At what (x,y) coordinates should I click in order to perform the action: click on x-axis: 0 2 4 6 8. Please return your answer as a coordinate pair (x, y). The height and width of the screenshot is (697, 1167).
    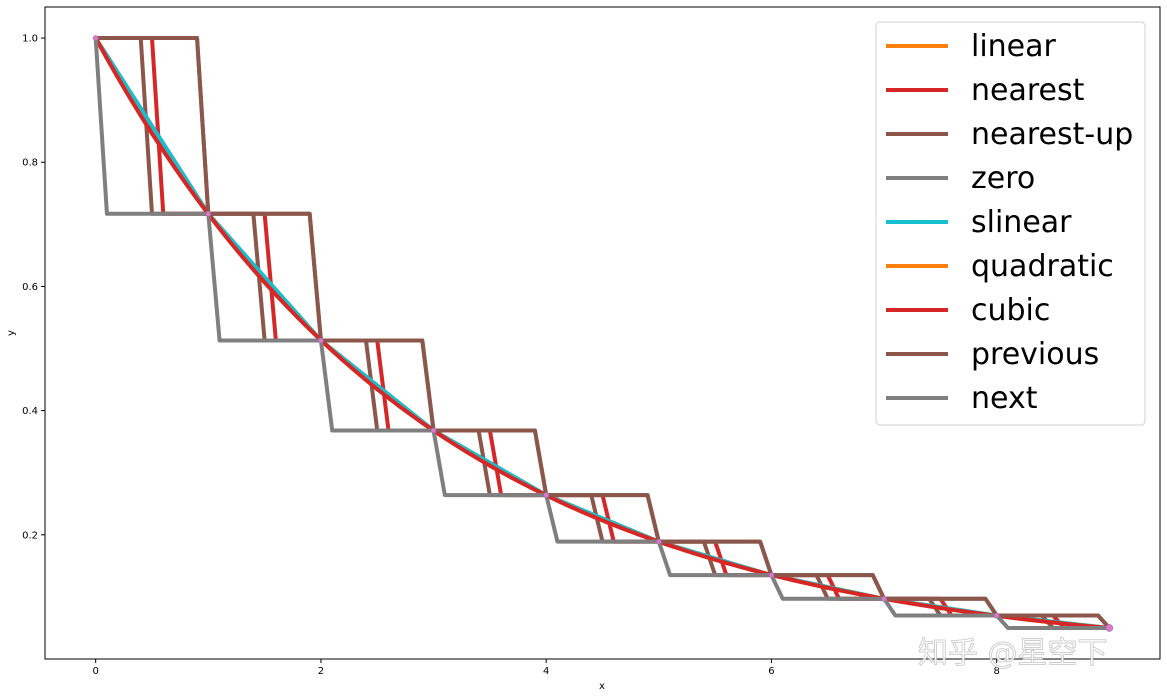
    Looking at the image, I should click on (546, 668).